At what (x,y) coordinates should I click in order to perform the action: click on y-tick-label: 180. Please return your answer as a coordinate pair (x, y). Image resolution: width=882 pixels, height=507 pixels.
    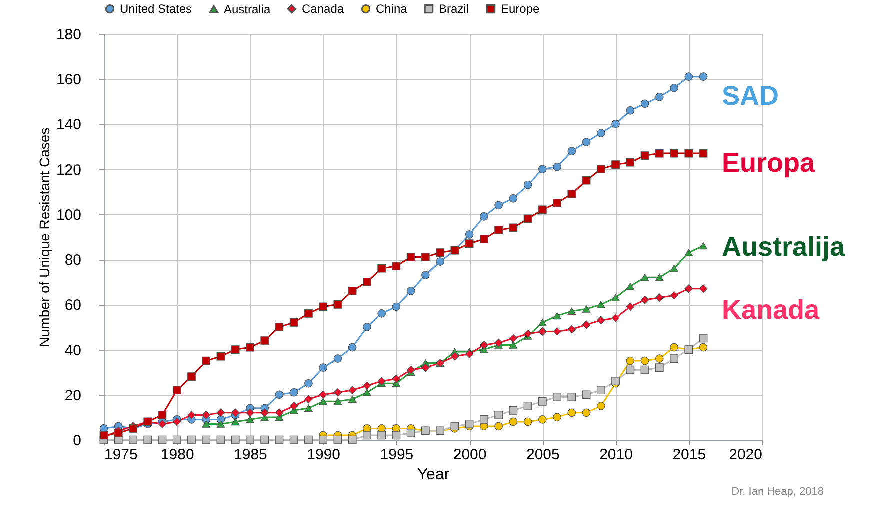
    Looking at the image, I should click on (69, 35).